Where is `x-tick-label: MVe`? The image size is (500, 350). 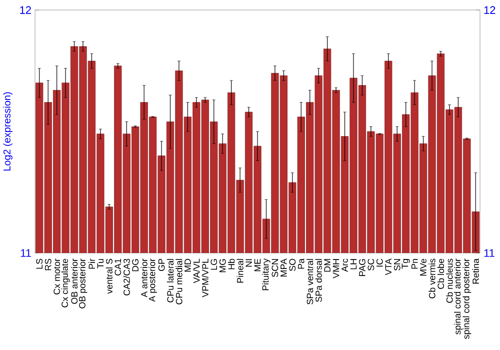 x-tick-label: MVe is located at coordinates (423, 267).